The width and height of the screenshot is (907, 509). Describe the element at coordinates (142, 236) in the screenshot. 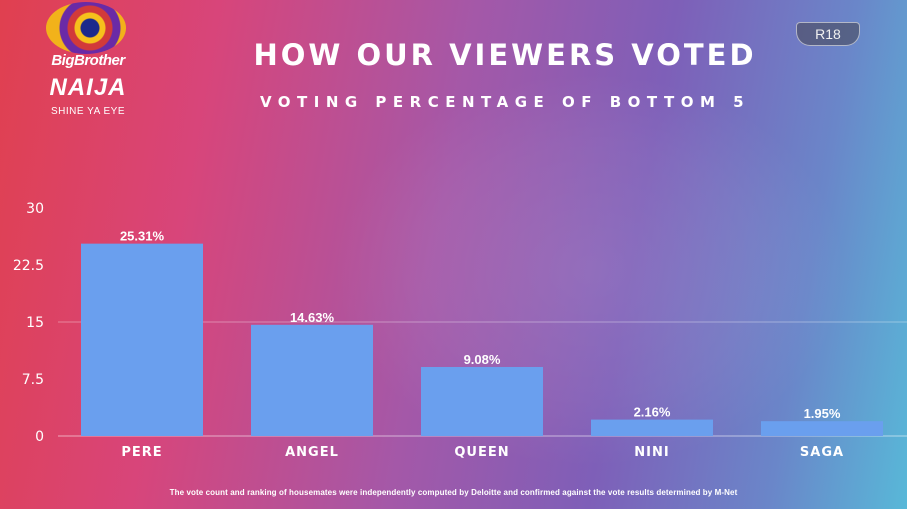

I see `data-label: 25.31%` at that location.